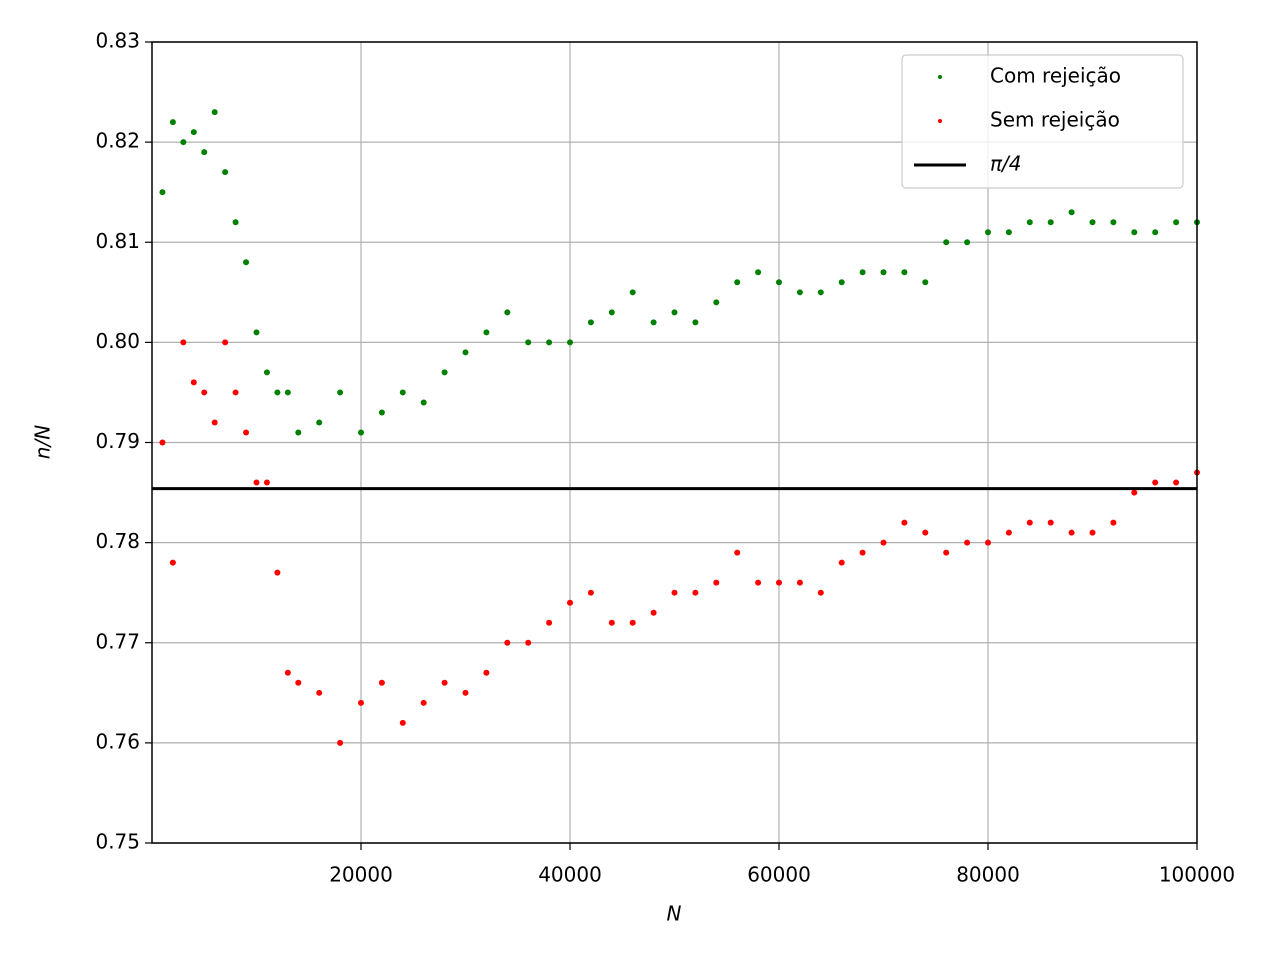  What do you see at coordinates (940, 77) in the screenshot?
I see `legend-marker` at bounding box center [940, 77].